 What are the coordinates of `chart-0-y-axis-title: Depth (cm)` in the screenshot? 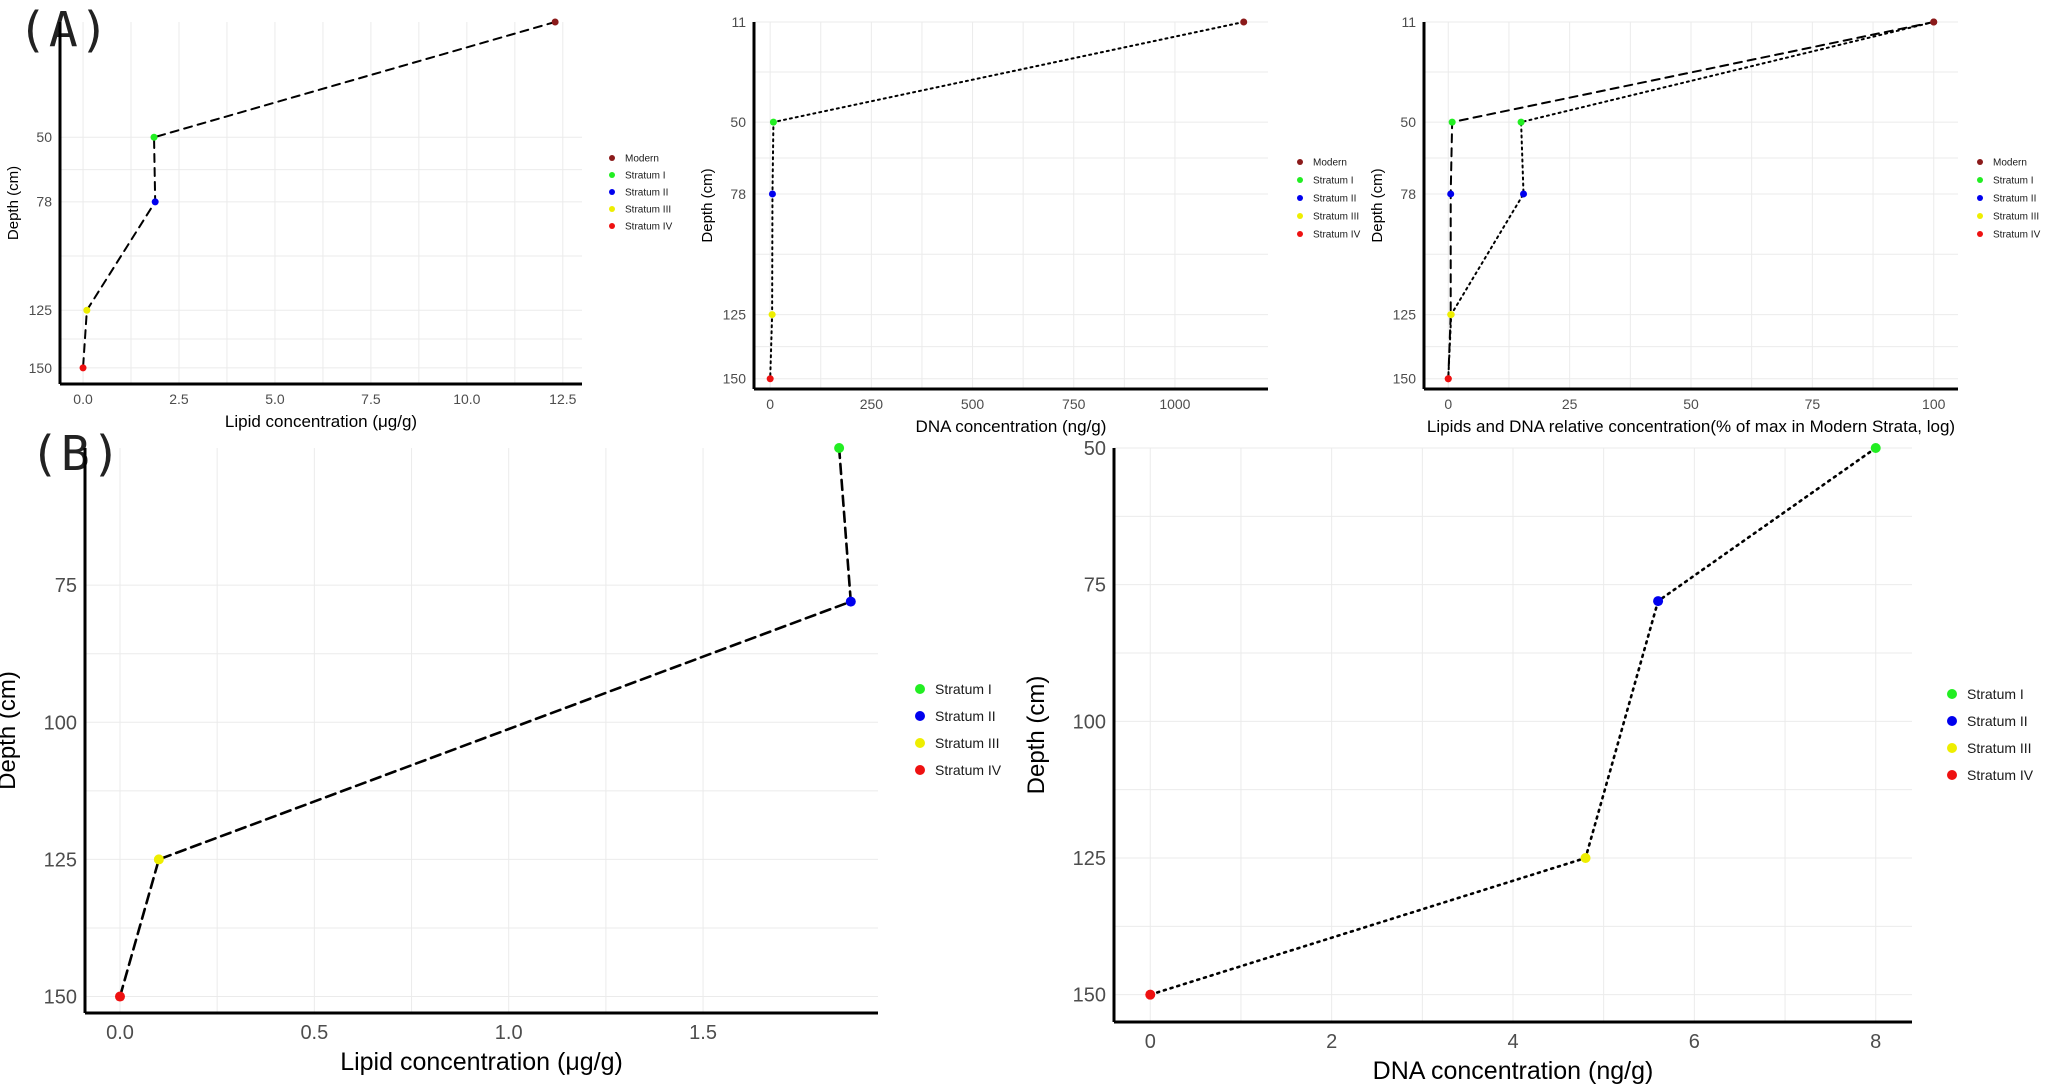 It's located at (13, 203).